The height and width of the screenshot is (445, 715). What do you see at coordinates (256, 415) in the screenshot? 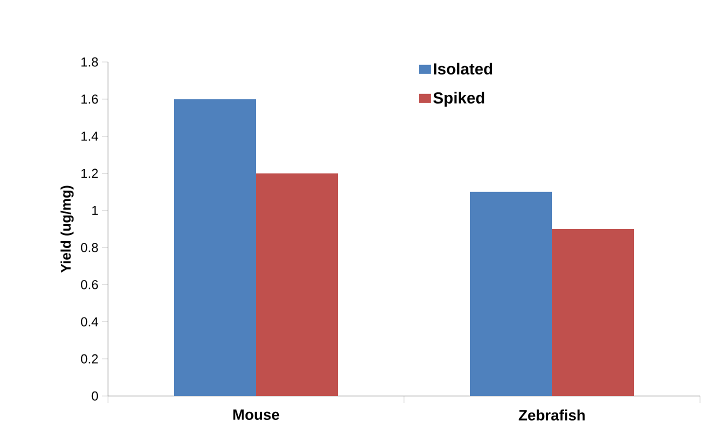
I see `x-tick-label: Mouse` at bounding box center [256, 415].